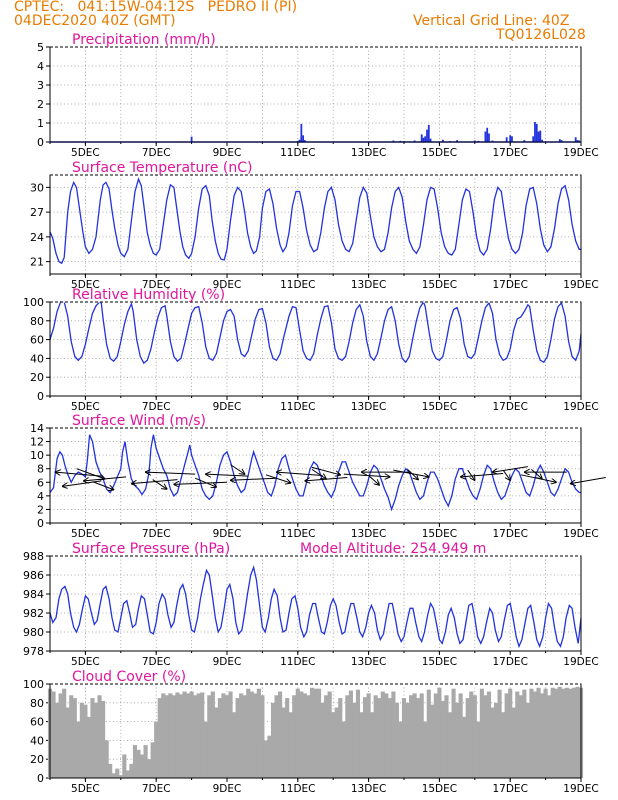 The height and width of the screenshot is (800, 618). I want to click on rh-xtick-label: 19DEC, so click(580, 407).